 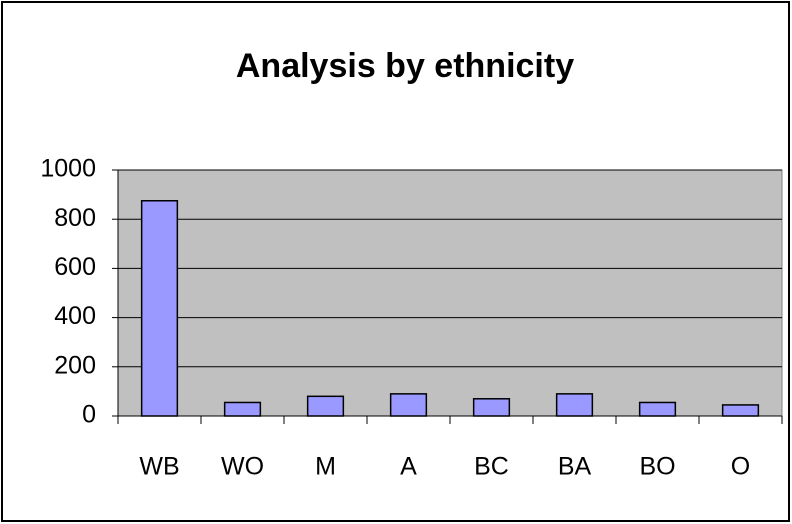 I want to click on y-tick-label: 400, so click(x=75, y=316).